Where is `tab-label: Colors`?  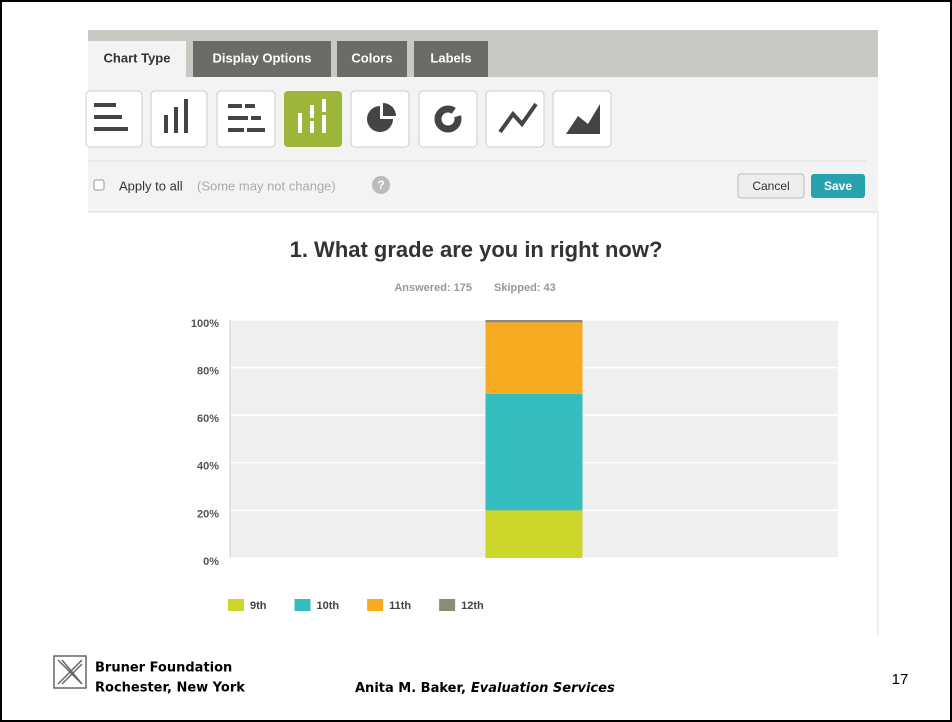 tab-label: Colors is located at coordinates (371, 57).